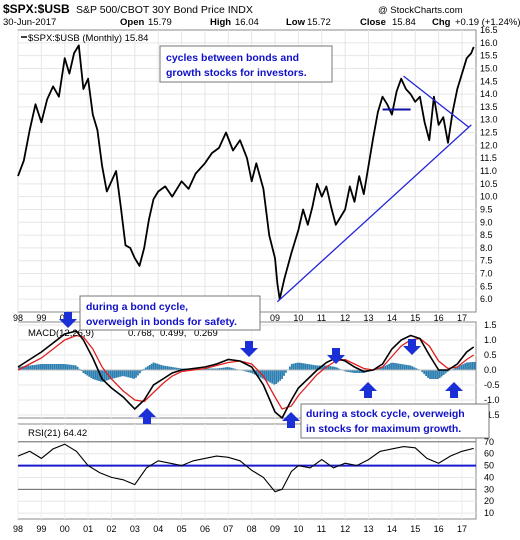 The height and width of the screenshot is (540, 520). Describe the element at coordinates (488, 171) in the screenshot. I see `price-y-tick: 11.0` at that location.